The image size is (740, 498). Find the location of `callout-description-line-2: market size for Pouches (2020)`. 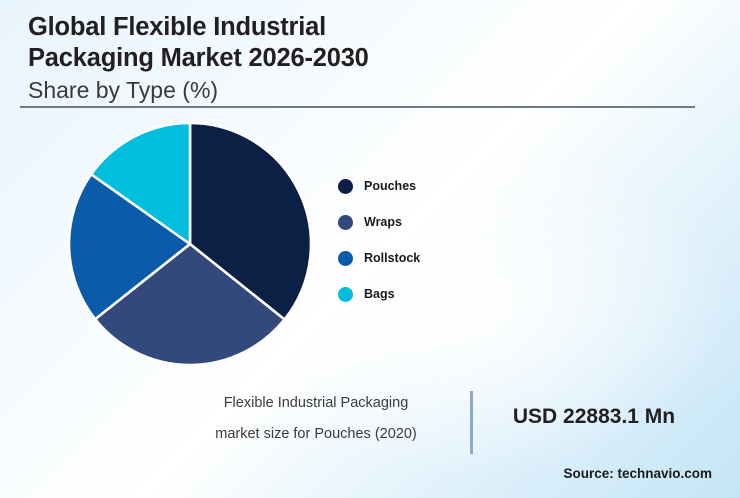

callout-description-line-2: market size for Pouches (2020) is located at coordinates (316, 434).